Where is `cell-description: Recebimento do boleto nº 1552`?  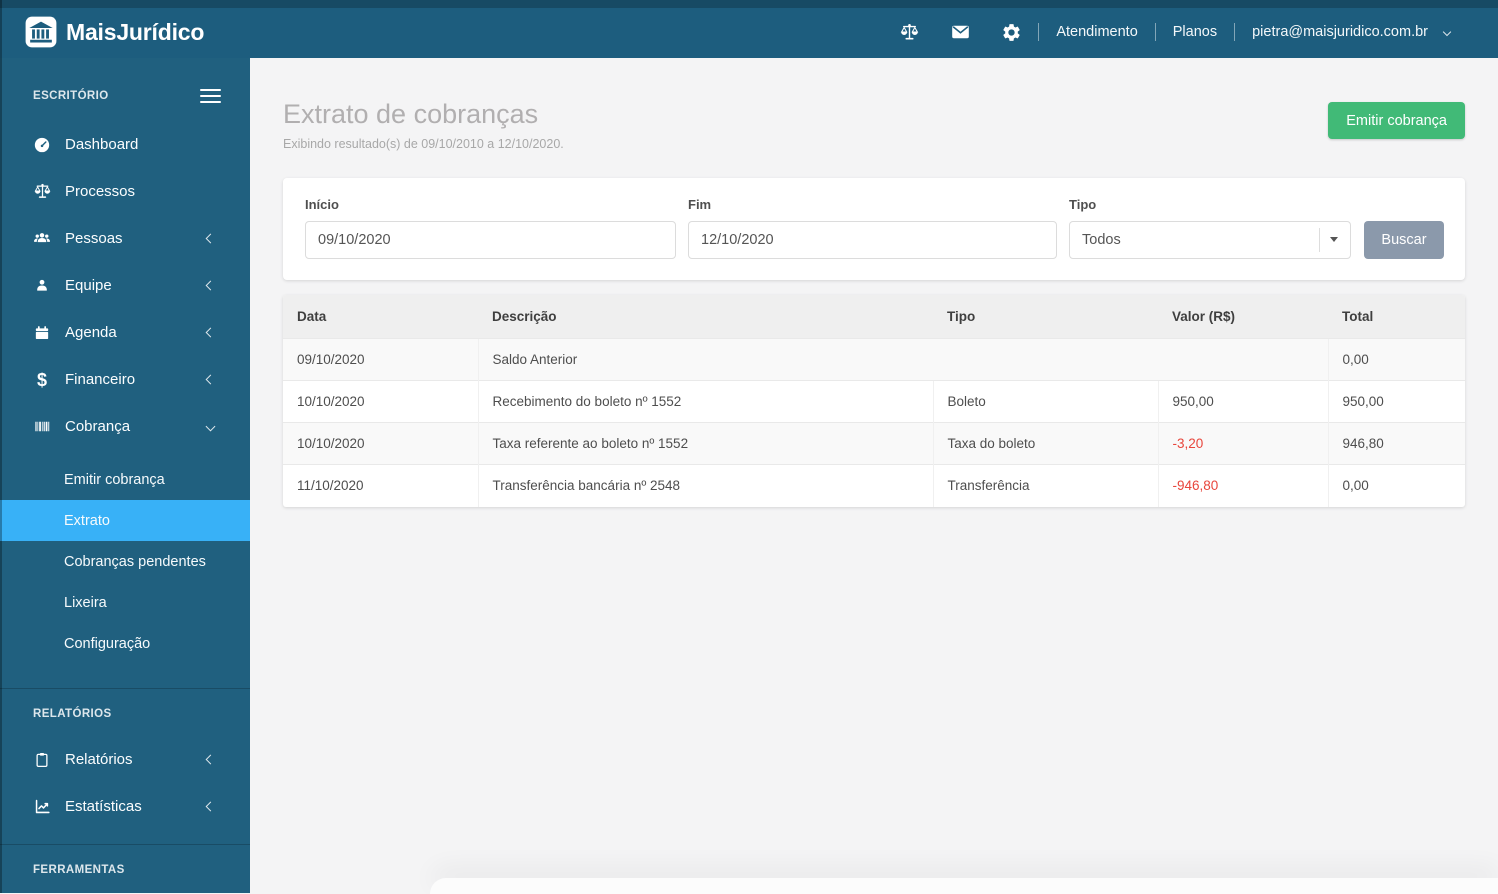 cell-description: Recebimento do boleto nº 1552 is located at coordinates (705, 401).